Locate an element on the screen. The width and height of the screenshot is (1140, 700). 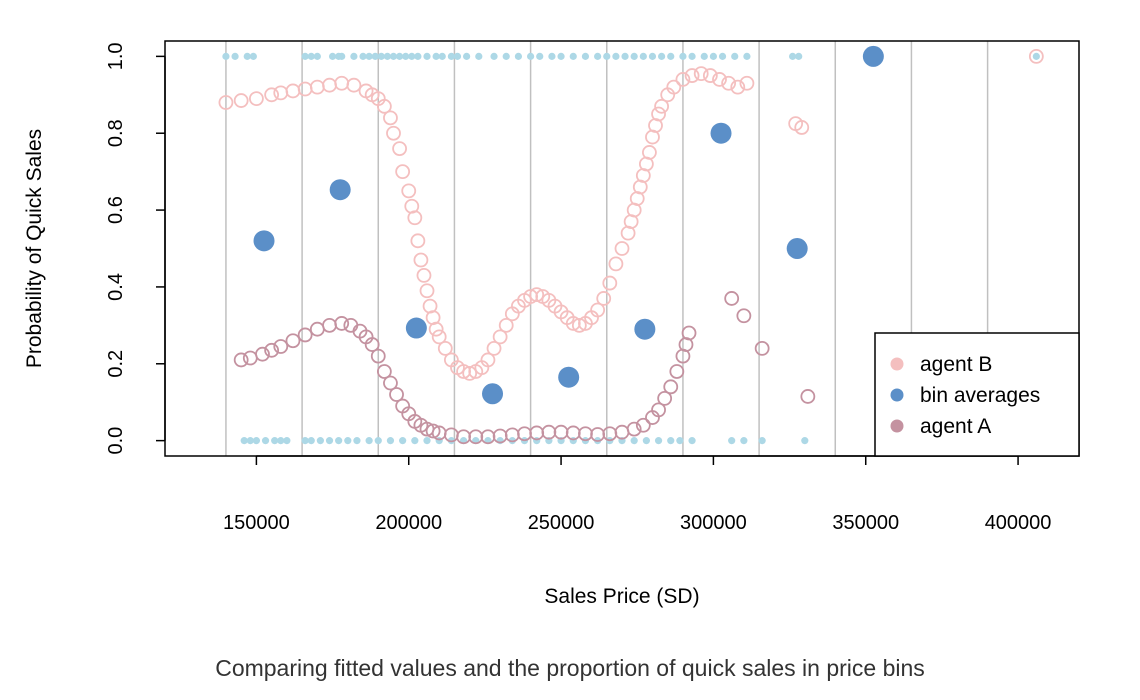
legend: agent B bin averages agent A is located at coordinates (977, 394).